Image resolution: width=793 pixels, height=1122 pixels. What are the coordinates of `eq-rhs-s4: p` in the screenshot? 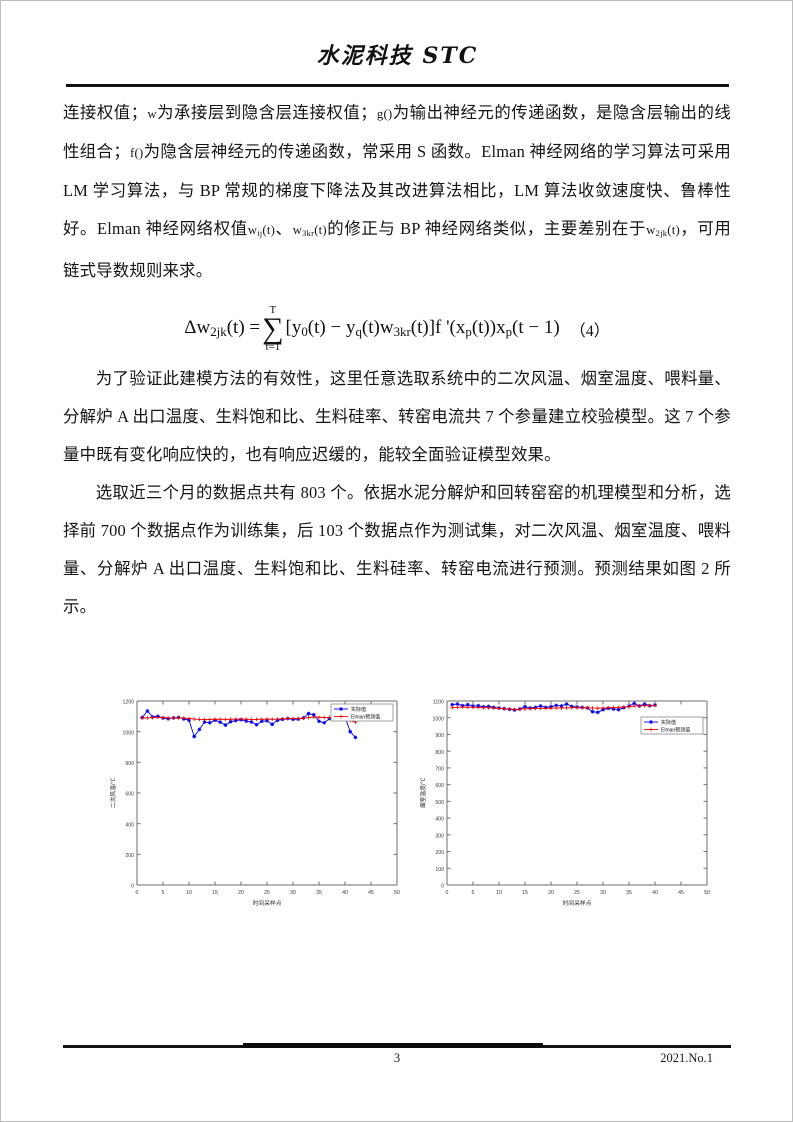 It's located at (468, 332).